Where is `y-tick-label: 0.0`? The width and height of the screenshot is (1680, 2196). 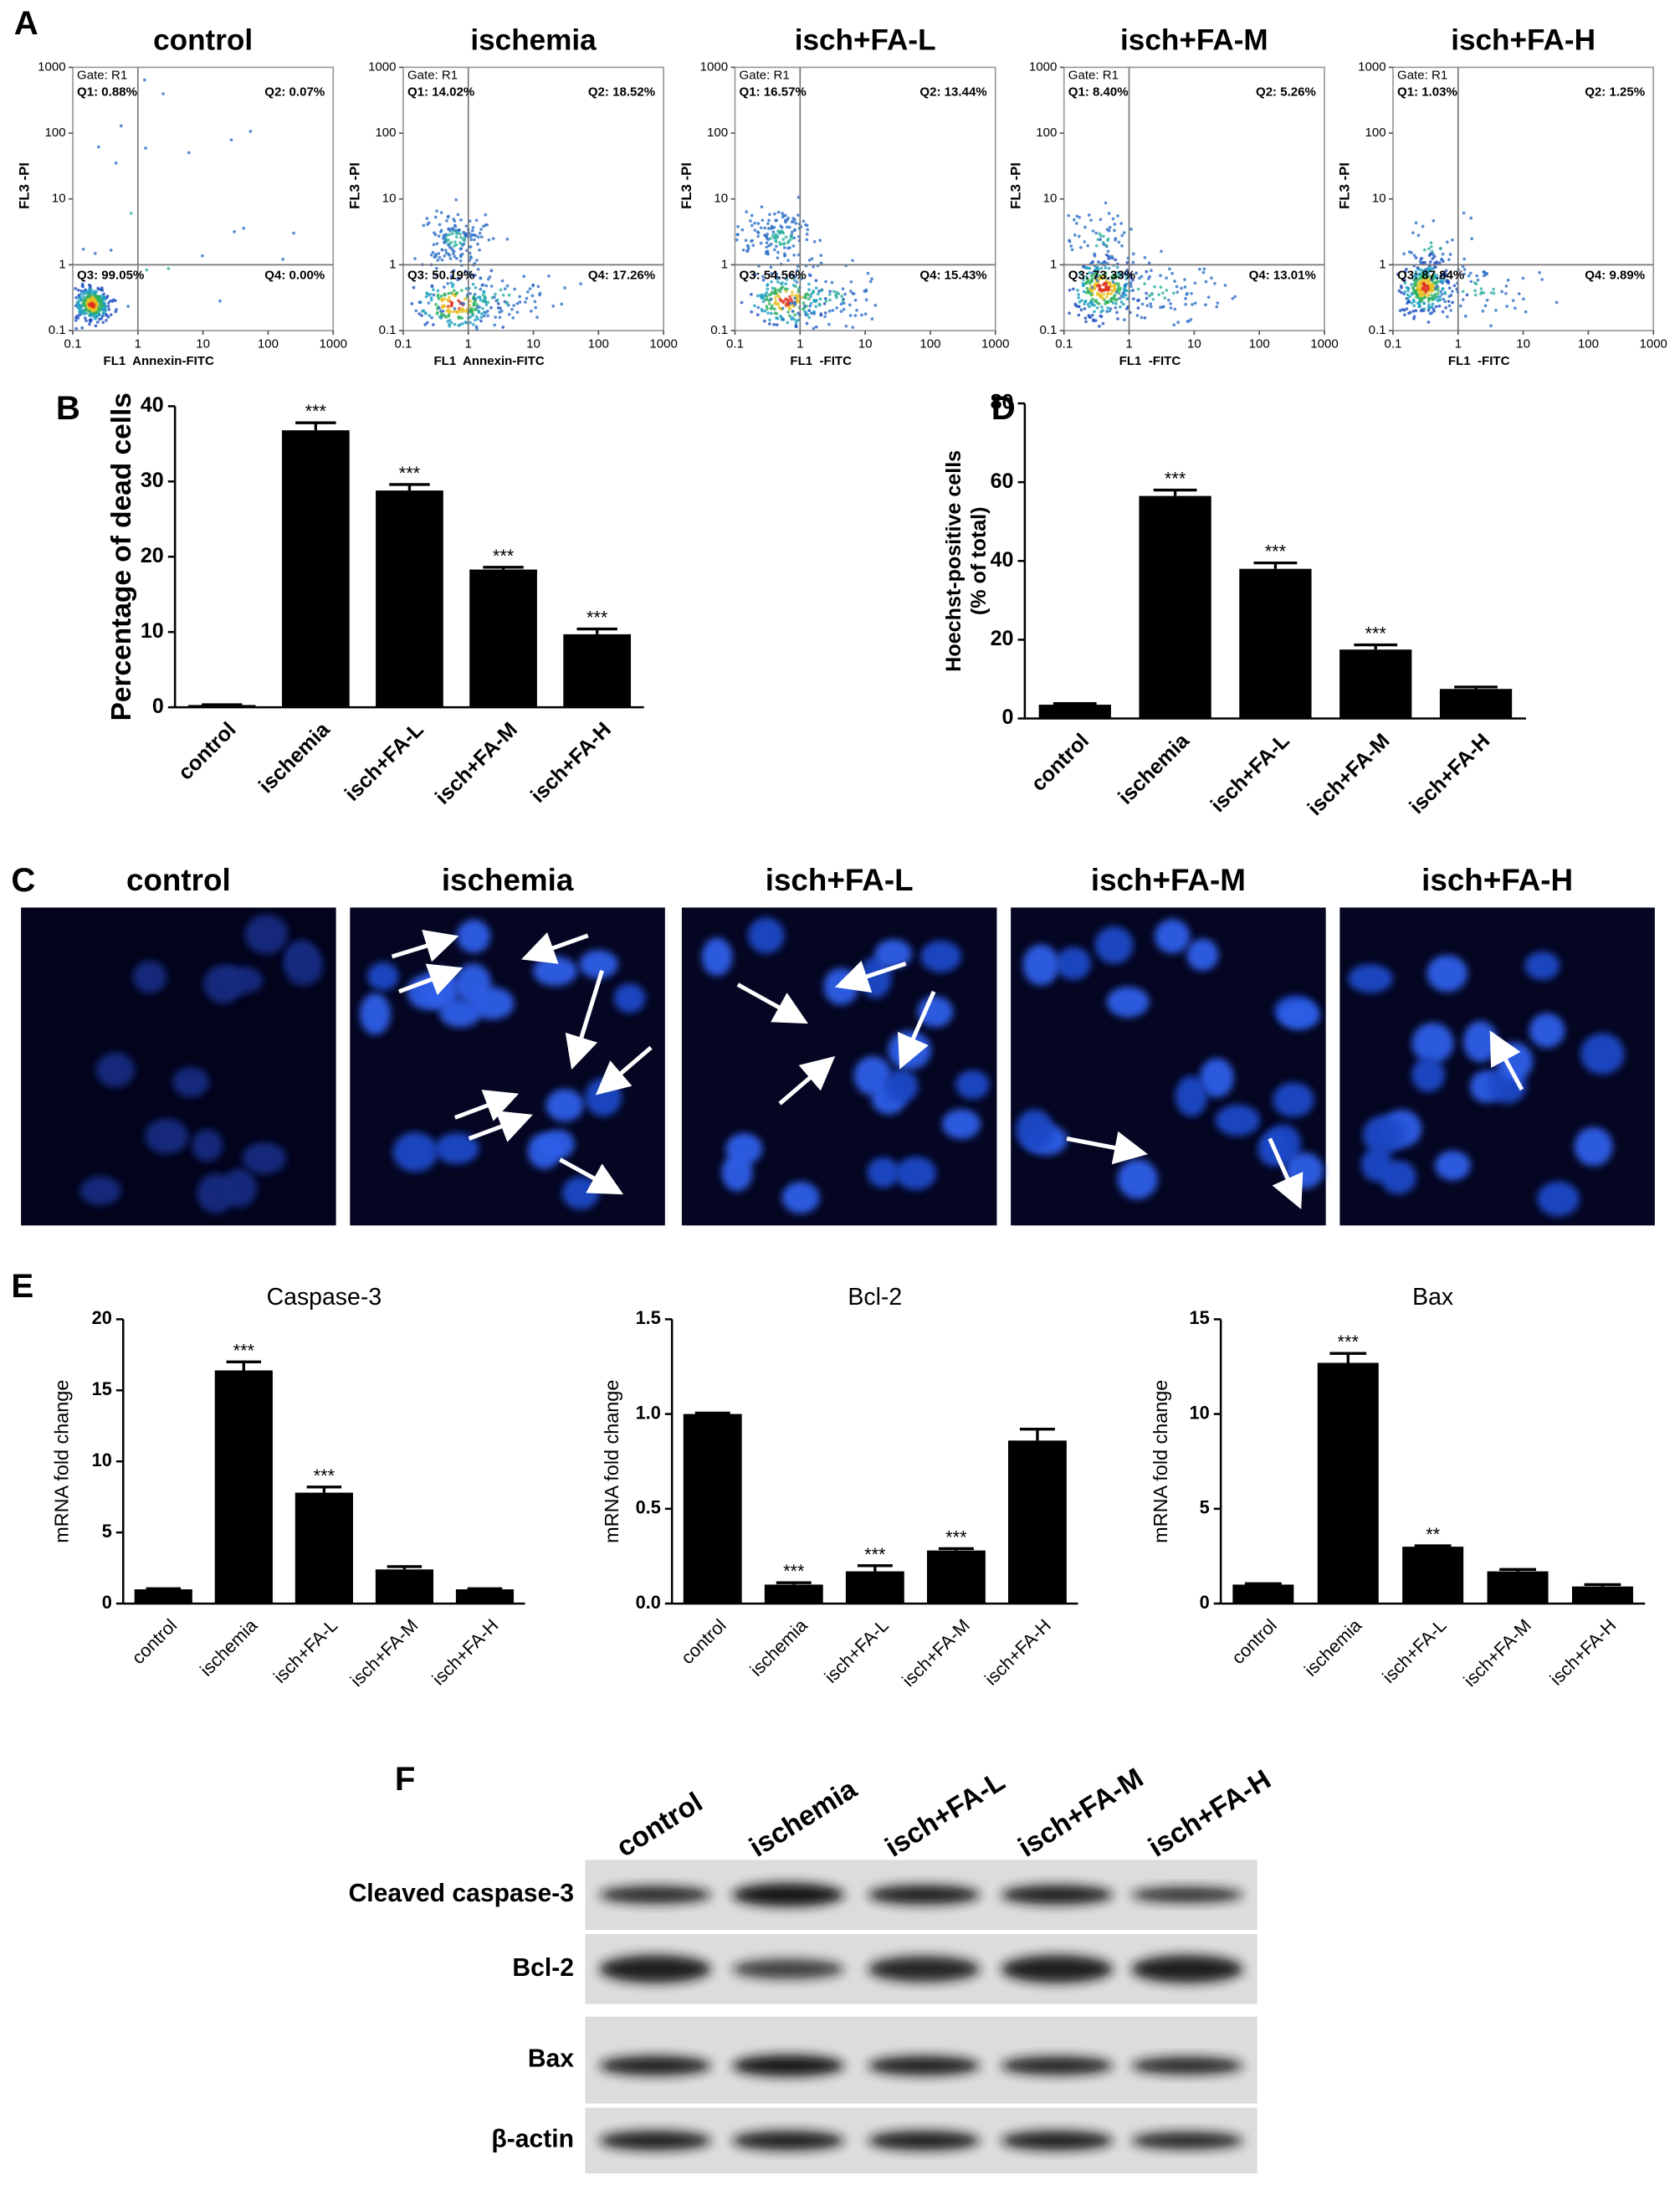 y-tick-label: 0.0 is located at coordinates (648, 1603).